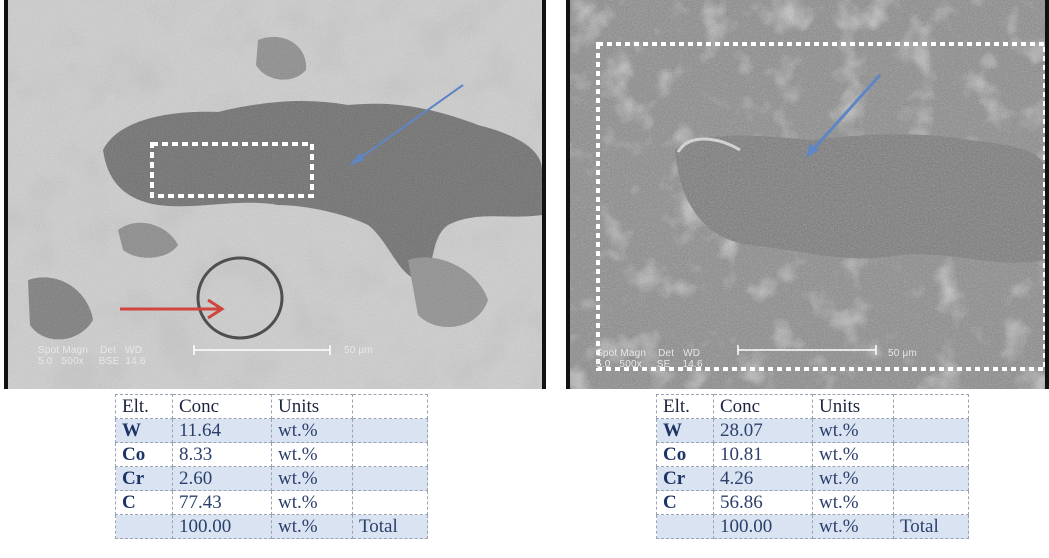 The image size is (1049, 558). I want to click on analysis-area-rect, so click(232, 170).